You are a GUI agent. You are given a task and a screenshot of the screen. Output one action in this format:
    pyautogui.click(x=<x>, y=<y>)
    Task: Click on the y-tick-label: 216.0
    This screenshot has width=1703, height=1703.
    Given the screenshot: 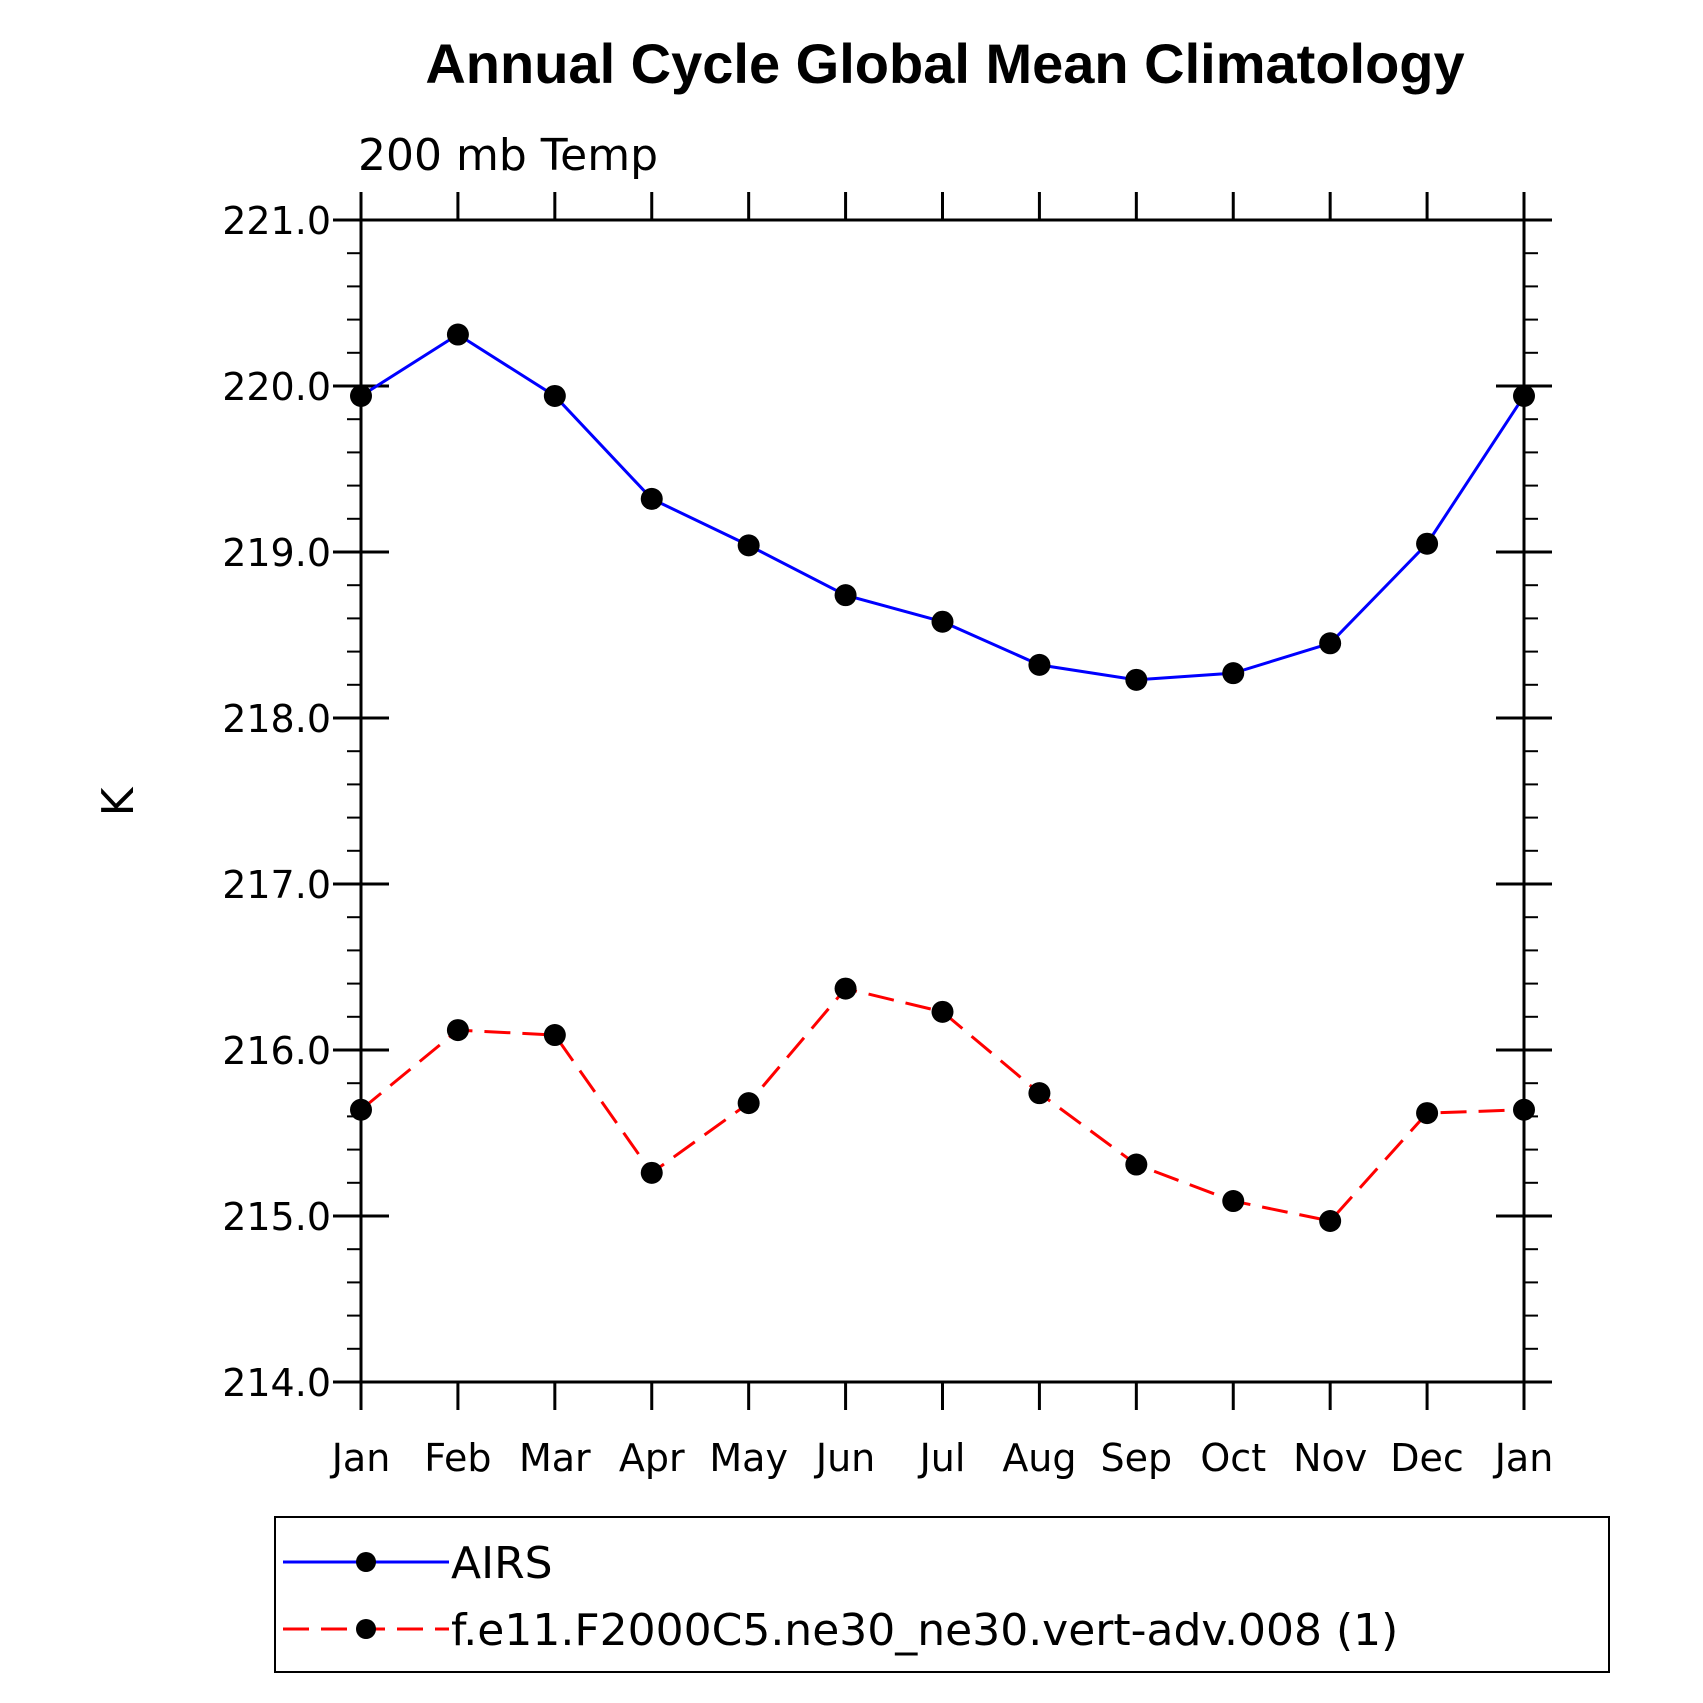 What is the action you would take?
    pyautogui.click(x=276, y=1051)
    